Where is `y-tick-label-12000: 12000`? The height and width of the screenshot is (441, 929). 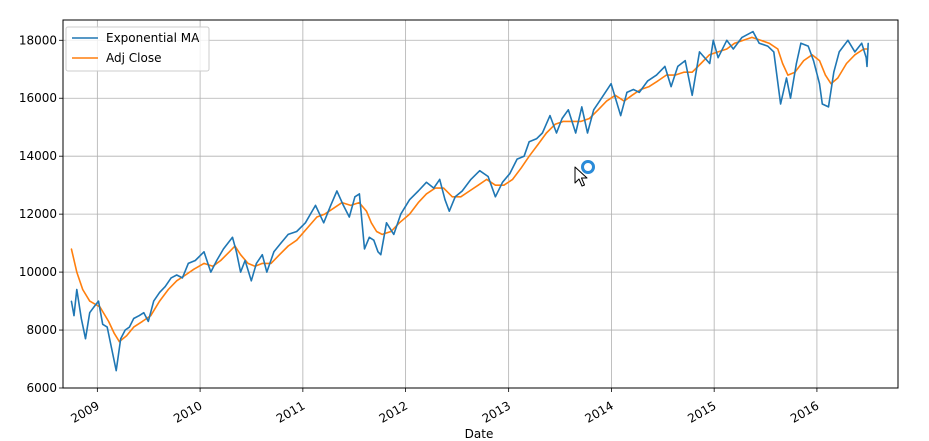 y-tick-label-12000: 12000 is located at coordinates (38, 214).